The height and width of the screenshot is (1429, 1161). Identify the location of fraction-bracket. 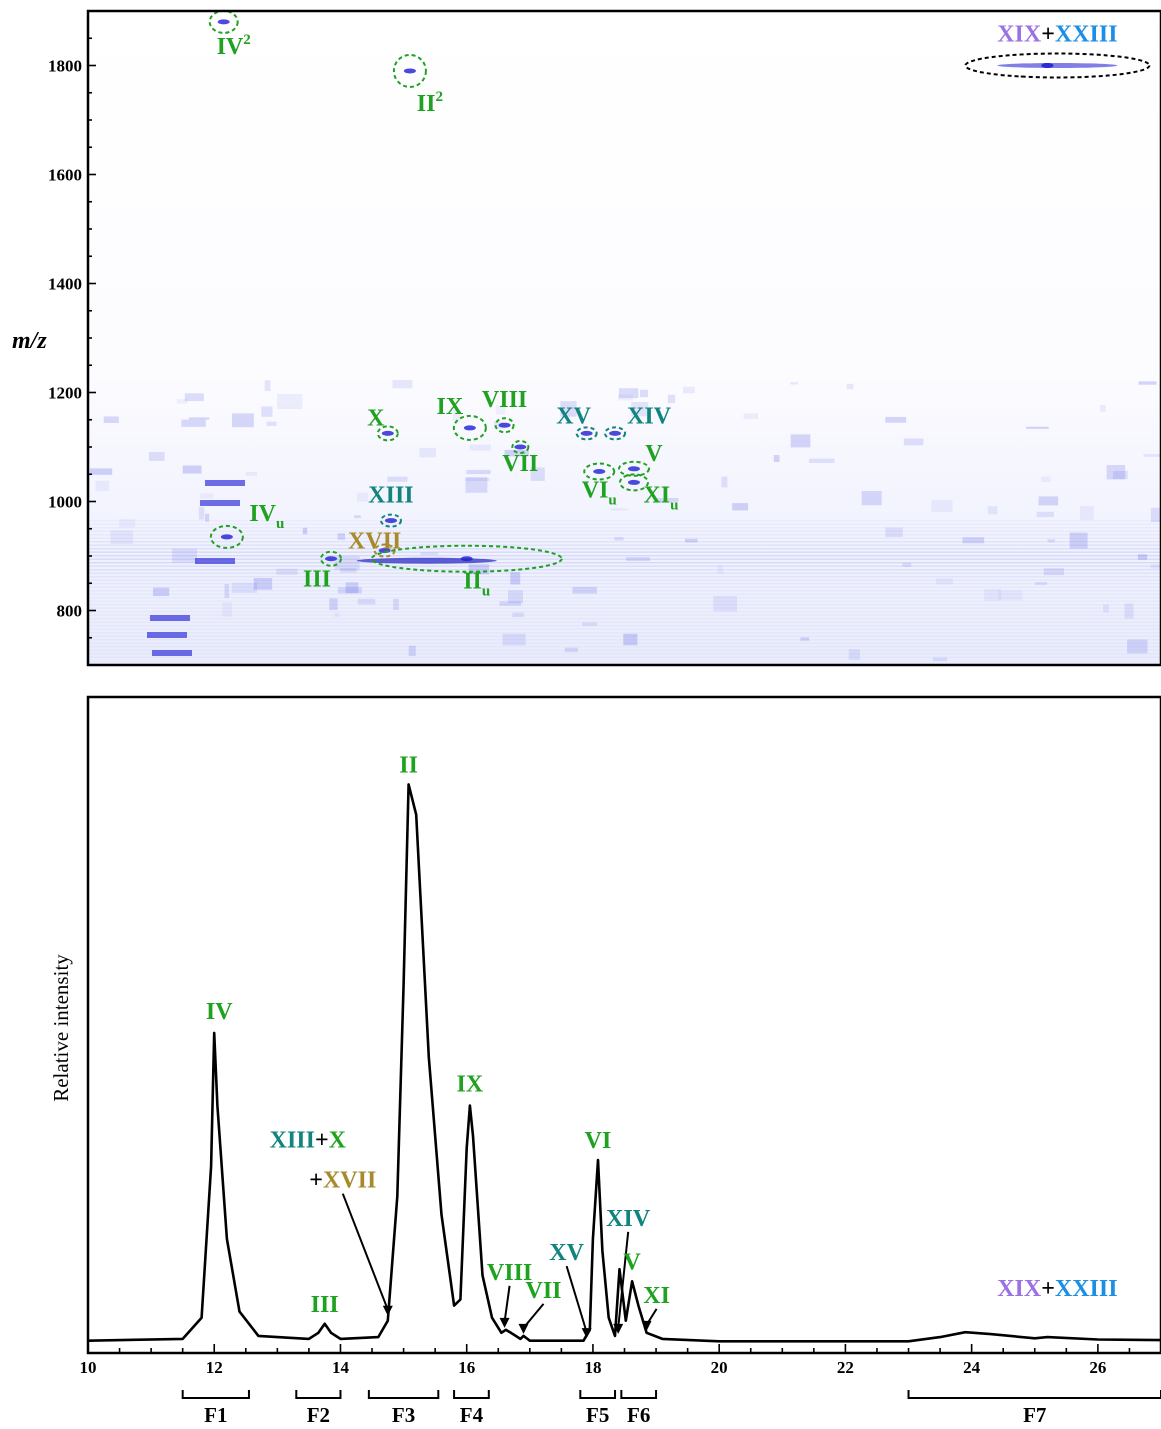
(403, 1394).